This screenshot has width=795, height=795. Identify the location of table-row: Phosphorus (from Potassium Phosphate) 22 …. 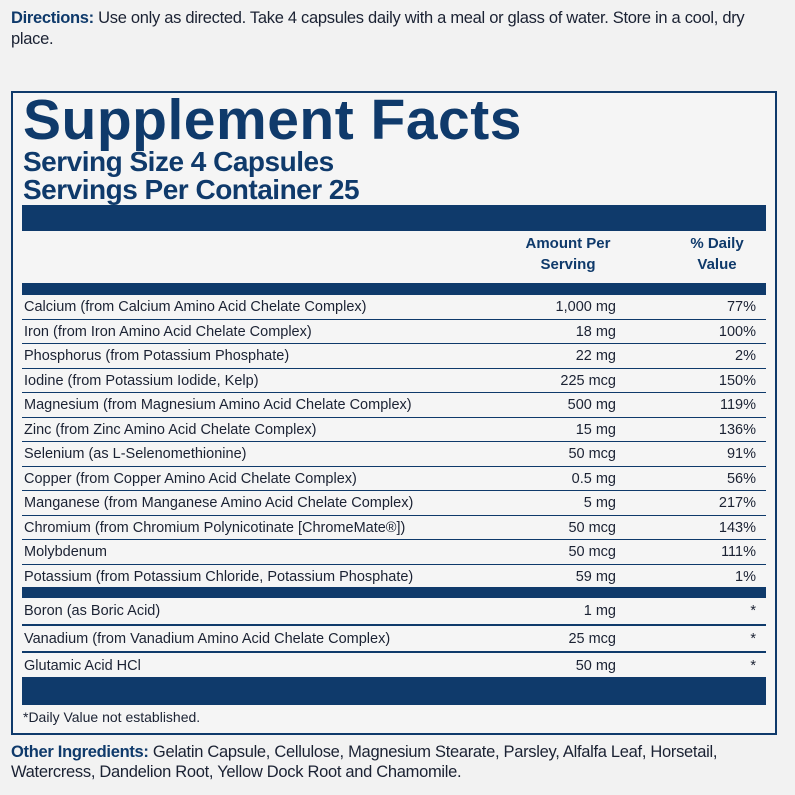
(394, 356).